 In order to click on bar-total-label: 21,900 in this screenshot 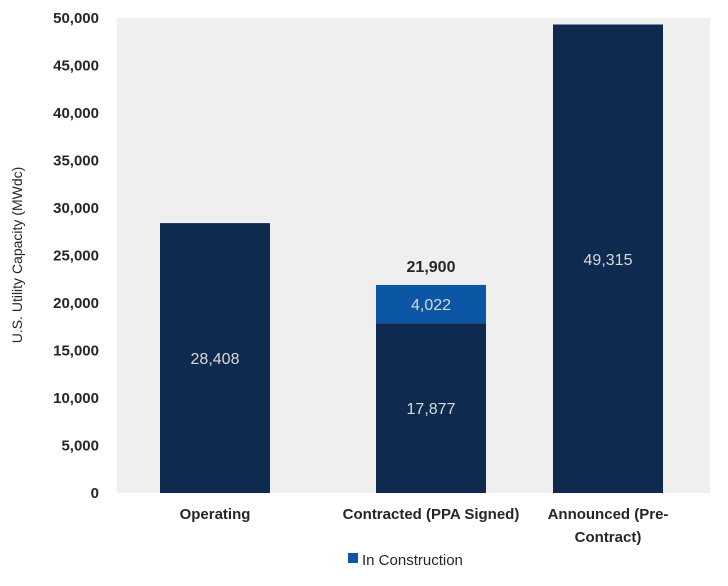, I will do `click(431, 267)`.